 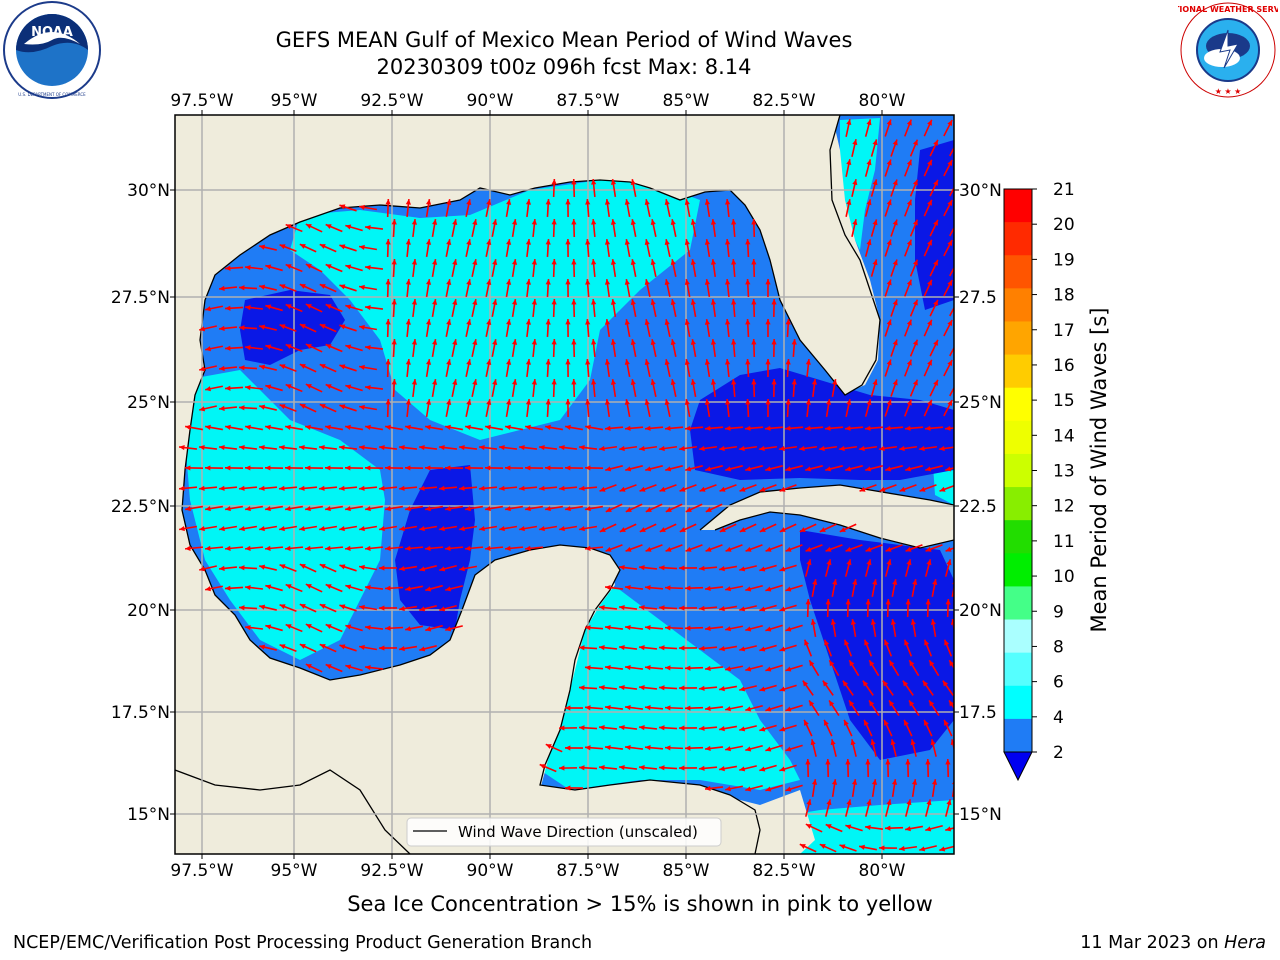 I want to click on lat-label-left-0: 30°N, so click(x=148, y=191).